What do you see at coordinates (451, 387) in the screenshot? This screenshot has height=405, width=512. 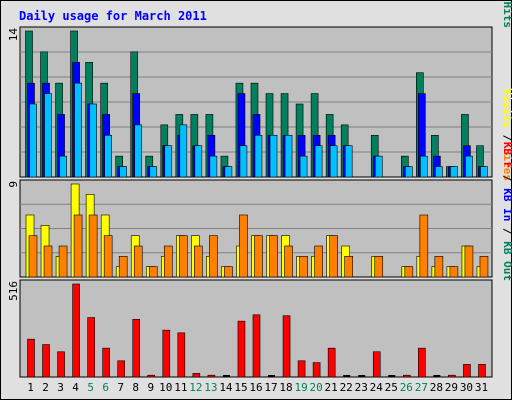 I see `day-label: 29` at bounding box center [451, 387].